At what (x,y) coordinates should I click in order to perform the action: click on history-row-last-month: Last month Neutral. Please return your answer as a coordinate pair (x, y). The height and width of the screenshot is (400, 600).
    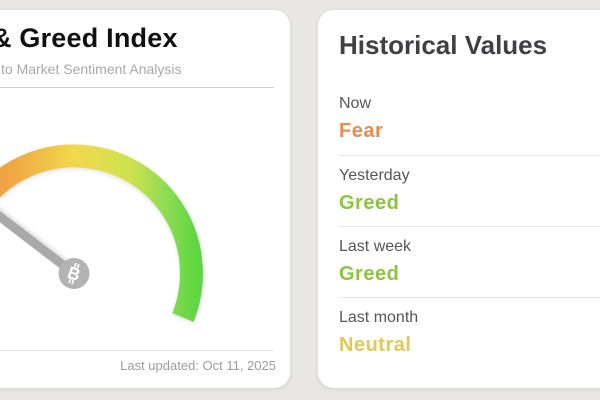
    Looking at the image, I should click on (469, 332).